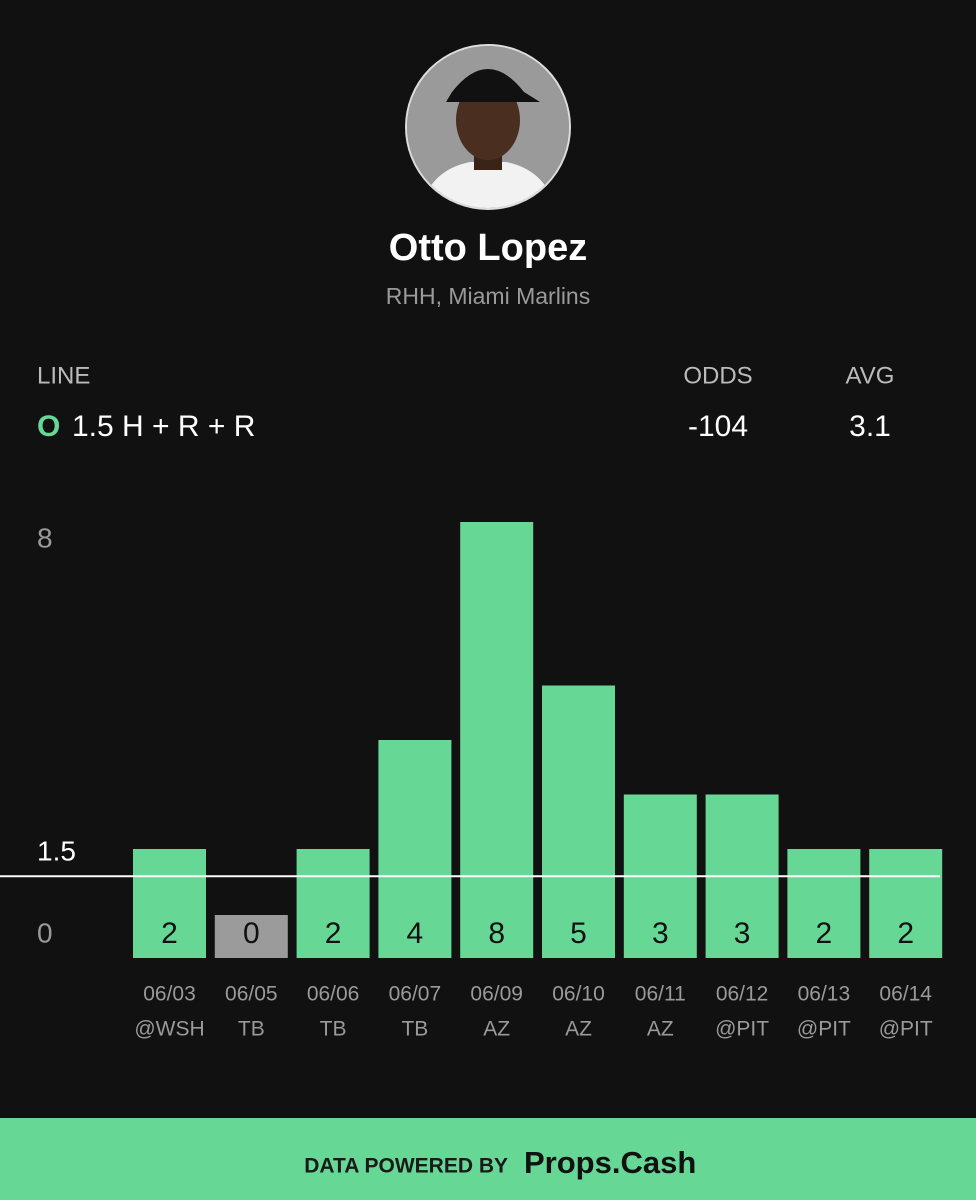  What do you see at coordinates (406, 1166) in the screenshot?
I see `footer-text: DATA POWERED BY` at bounding box center [406, 1166].